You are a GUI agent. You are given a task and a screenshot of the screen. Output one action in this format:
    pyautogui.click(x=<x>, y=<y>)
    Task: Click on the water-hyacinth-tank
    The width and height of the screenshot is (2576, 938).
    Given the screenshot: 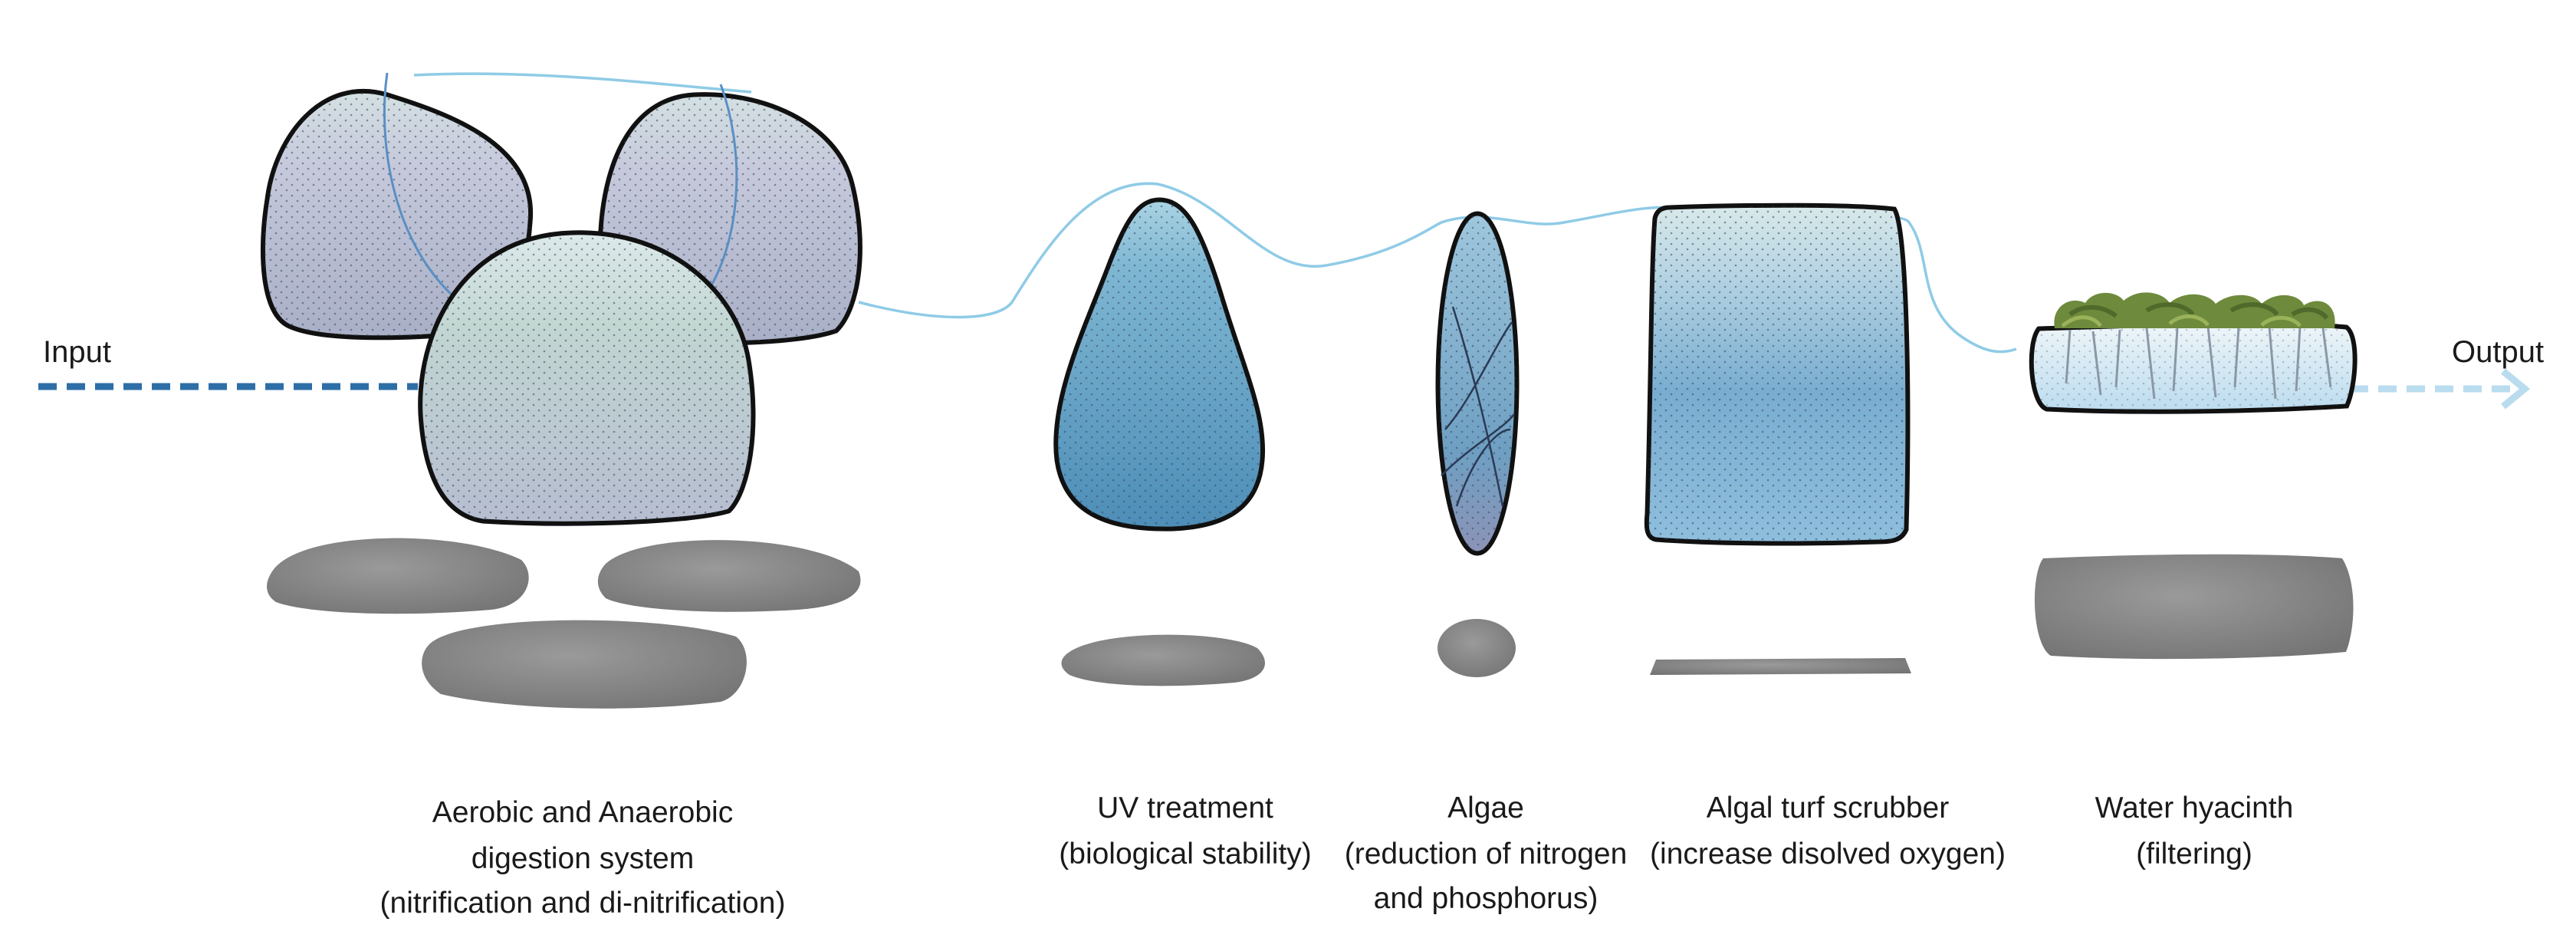 What is the action you would take?
    pyautogui.click(x=2193, y=353)
    